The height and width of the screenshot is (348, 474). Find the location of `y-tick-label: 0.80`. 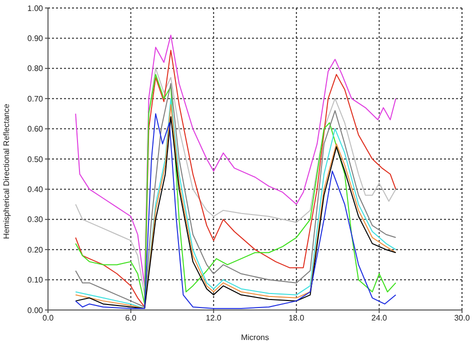

y-tick-label: 0.80 is located at coordinates (35, 69).